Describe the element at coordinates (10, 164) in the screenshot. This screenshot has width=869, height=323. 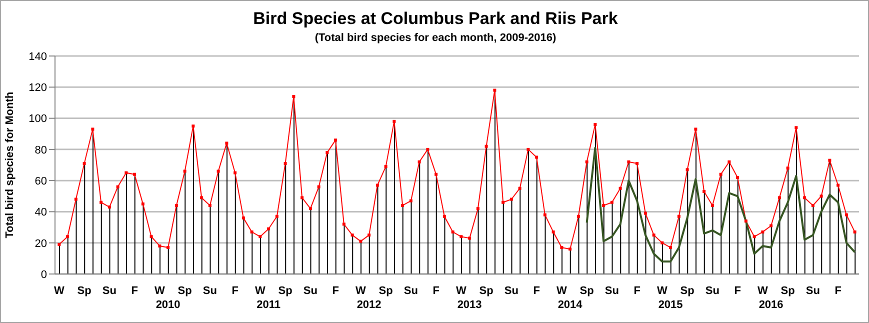
I see `y-axis-title: Total bird species for Month` at that location.